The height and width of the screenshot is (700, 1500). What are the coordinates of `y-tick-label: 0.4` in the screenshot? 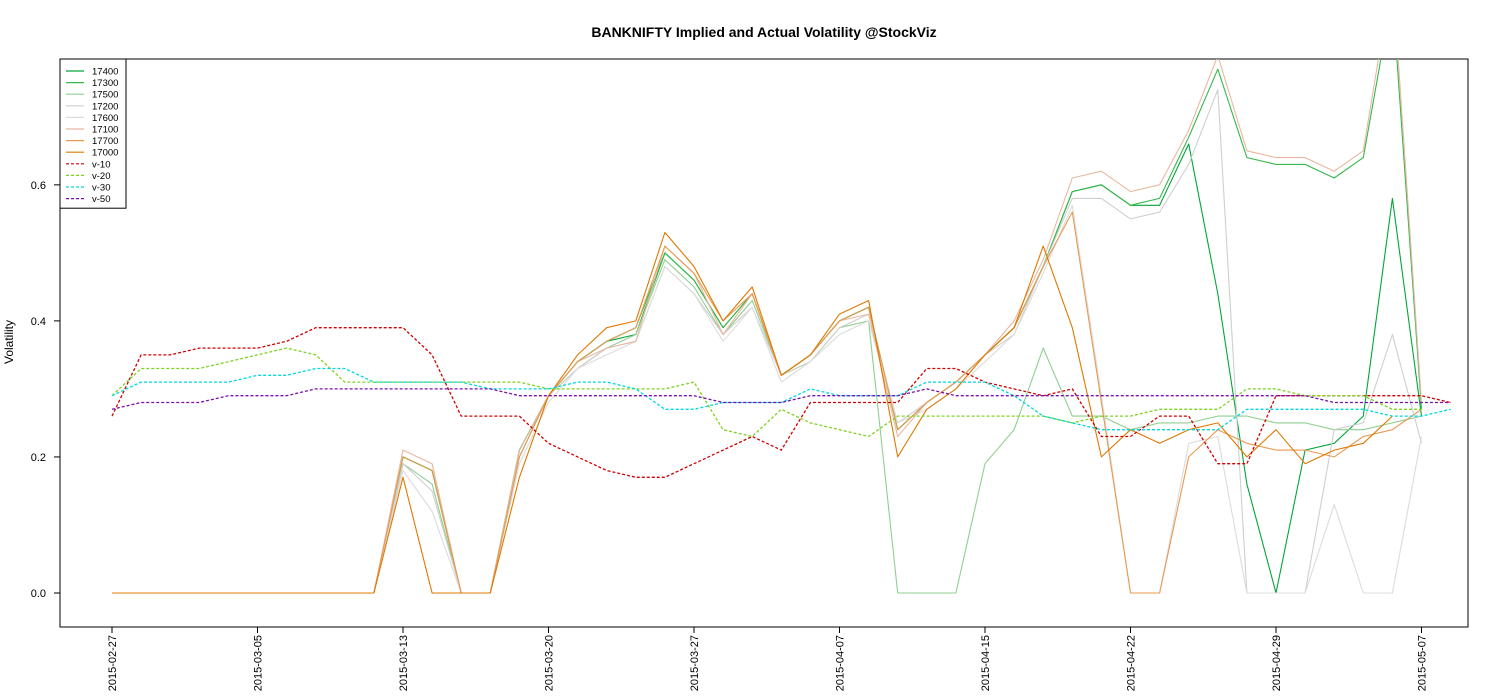 It's located at (38, 322).